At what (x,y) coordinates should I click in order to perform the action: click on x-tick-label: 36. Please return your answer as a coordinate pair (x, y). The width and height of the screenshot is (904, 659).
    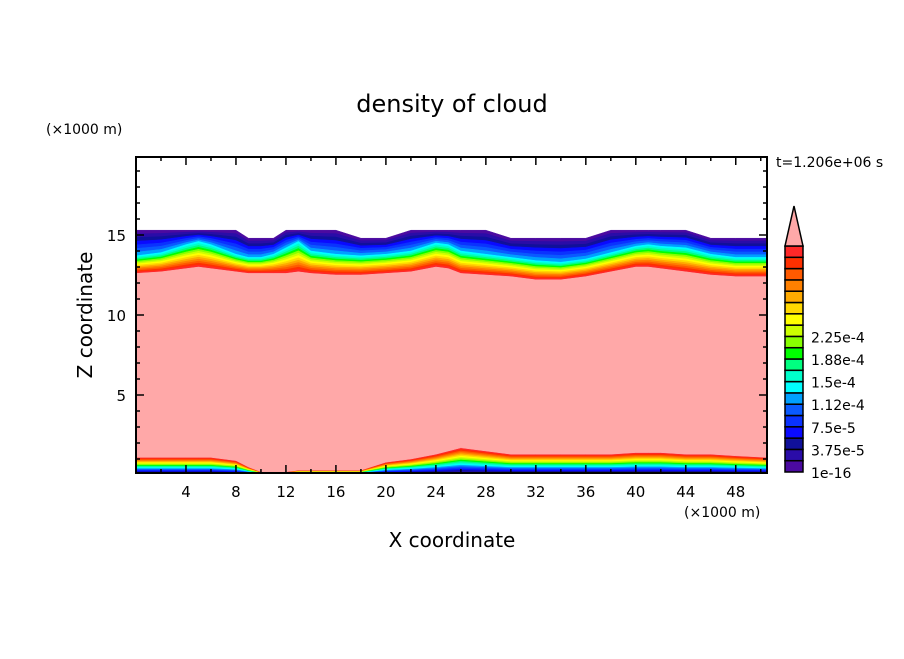
    Looking at the image, I should click on (585, 492).